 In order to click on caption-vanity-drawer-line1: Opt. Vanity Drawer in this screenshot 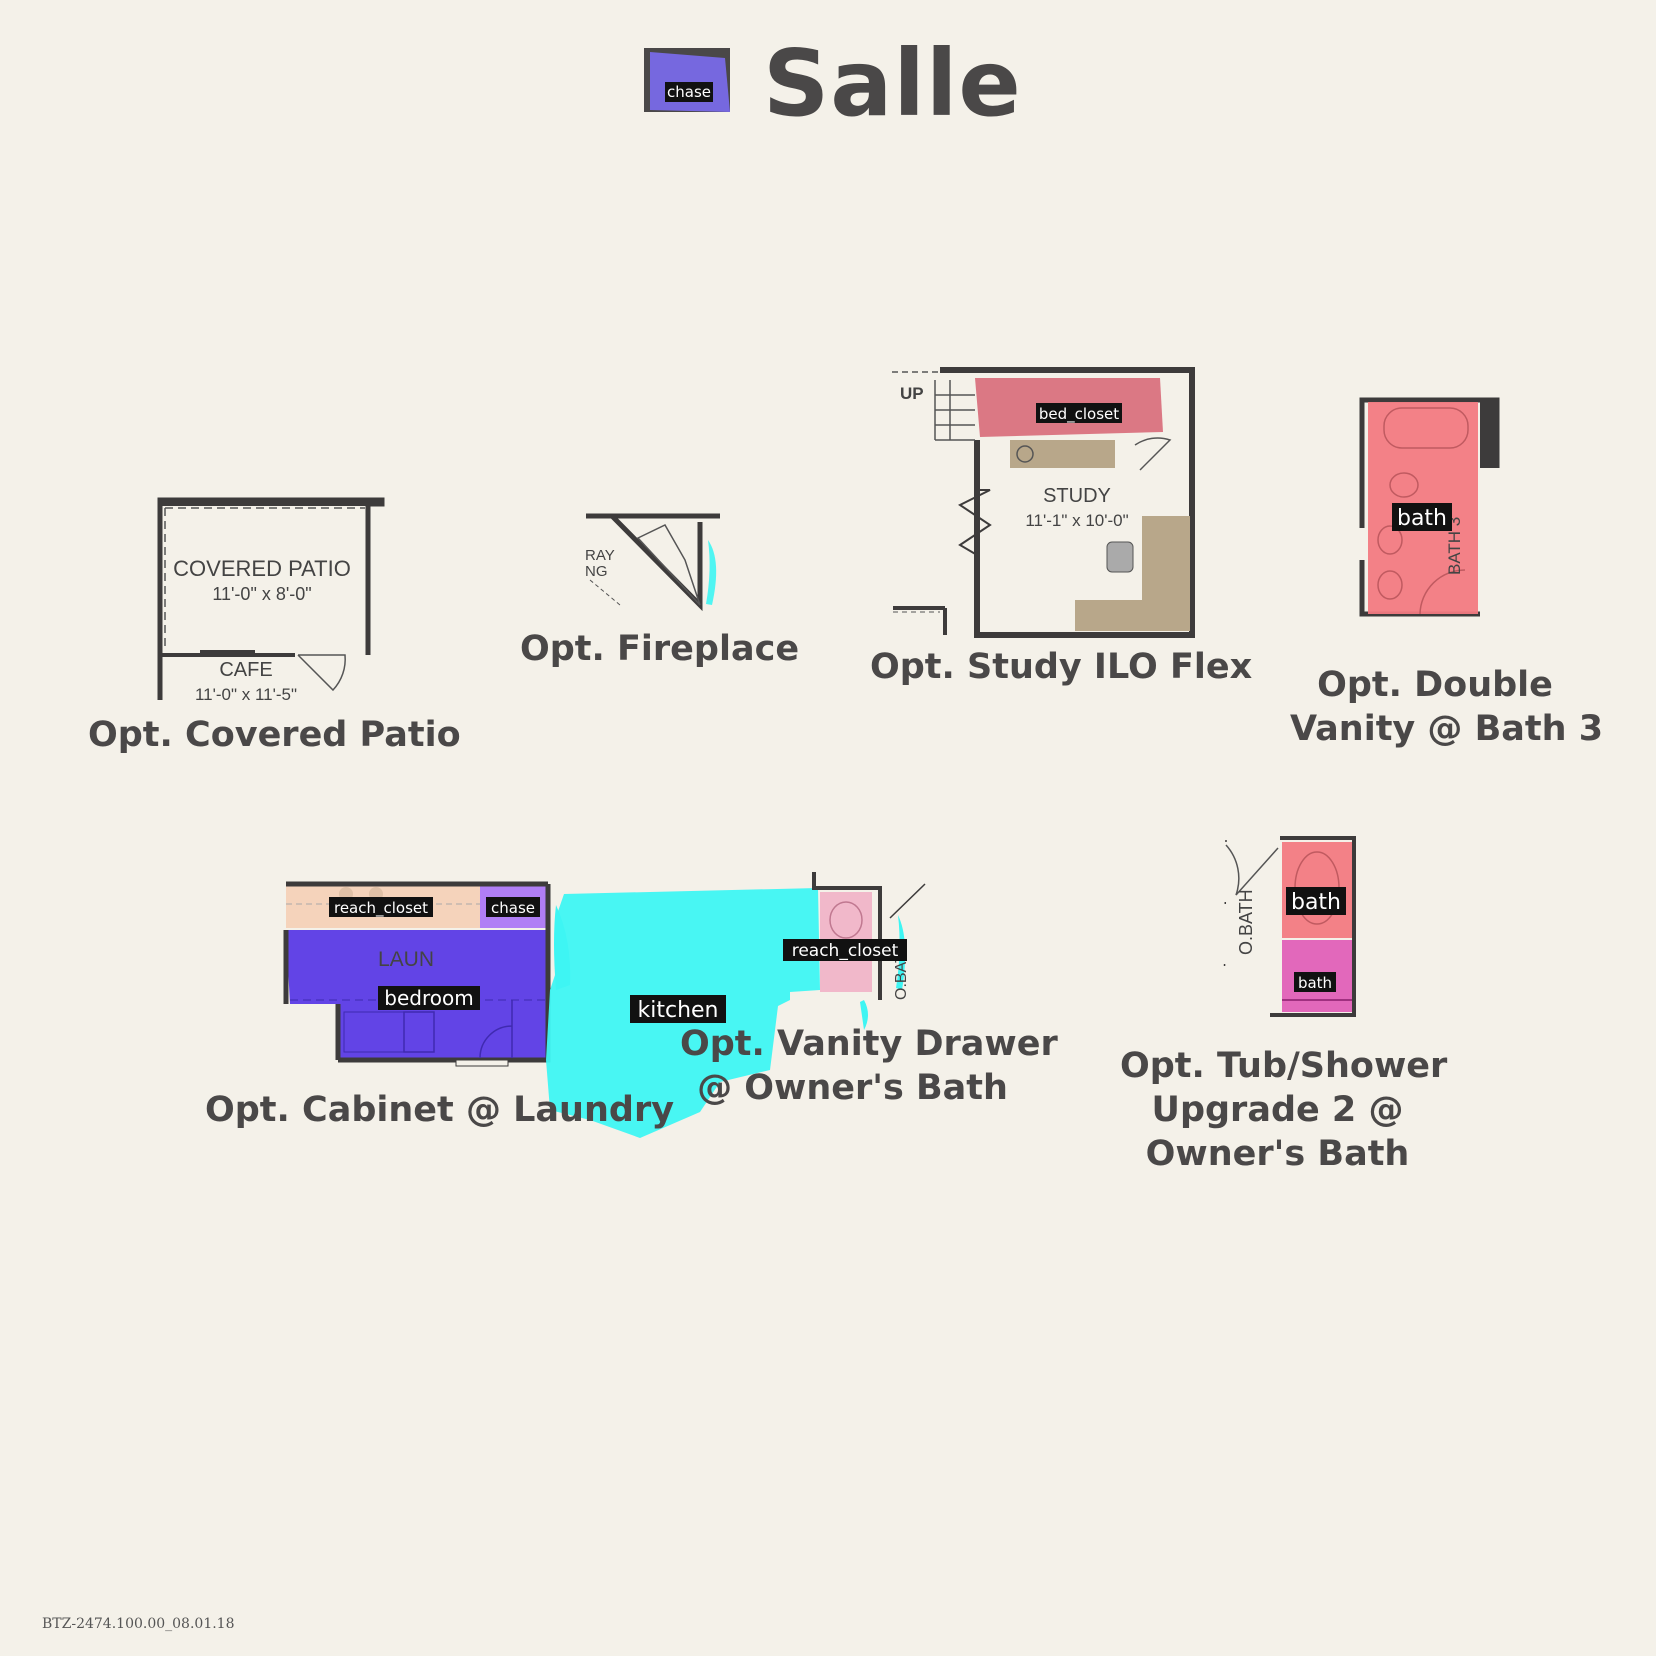, I will do `click(869, 1044)`.